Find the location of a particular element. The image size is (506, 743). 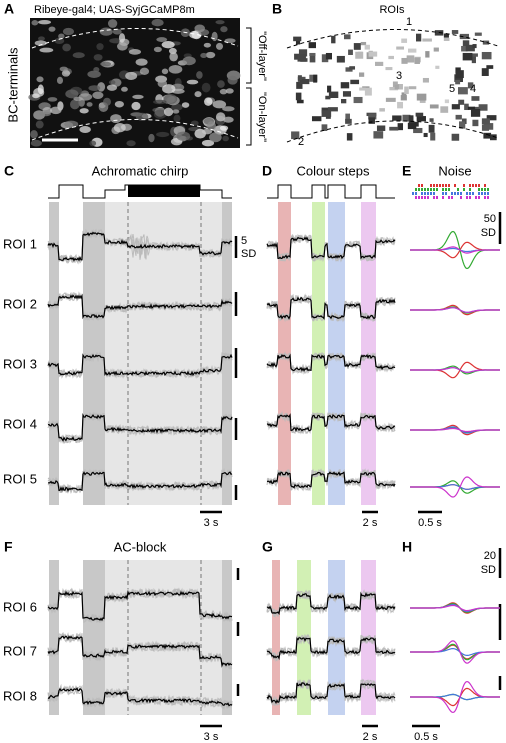

side-label: BC-terminals is located at coordinates (12, 85).